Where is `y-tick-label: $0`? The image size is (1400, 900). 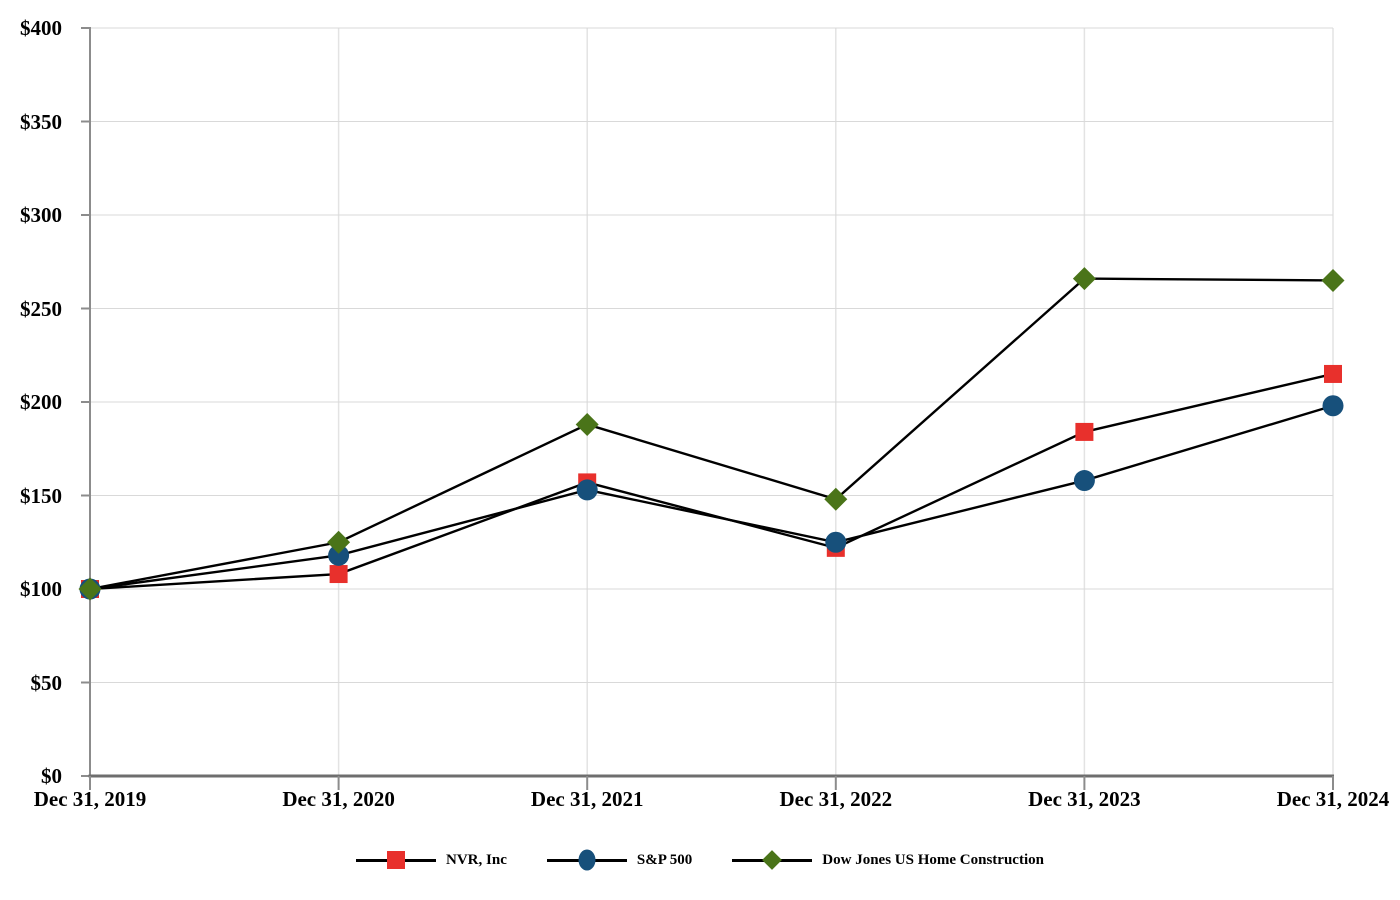
y-tick-label: $0 is located at coordinates (51, 776).